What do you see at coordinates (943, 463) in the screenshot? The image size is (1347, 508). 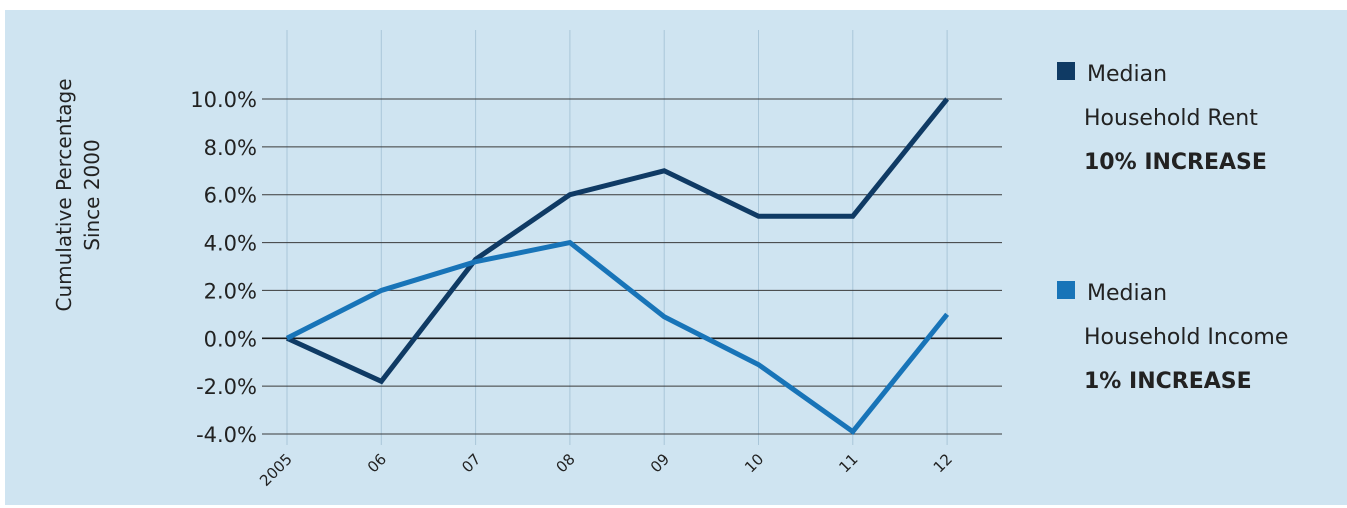 I see `x-tick-label: 12` at bounding box center [943, 463].